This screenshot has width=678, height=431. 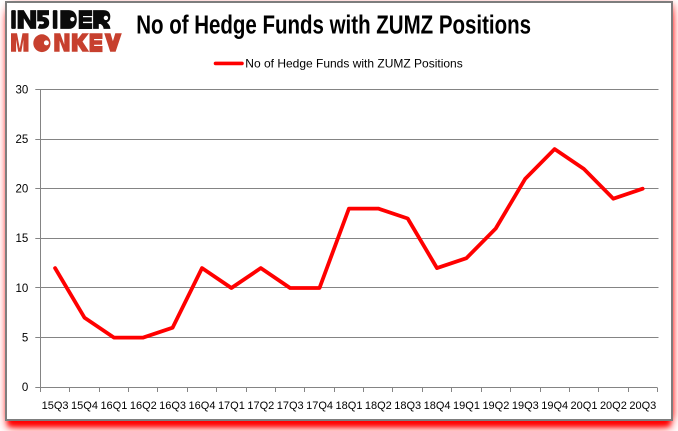 I want to click on svg-text: 0, so click(x=25, y=388).